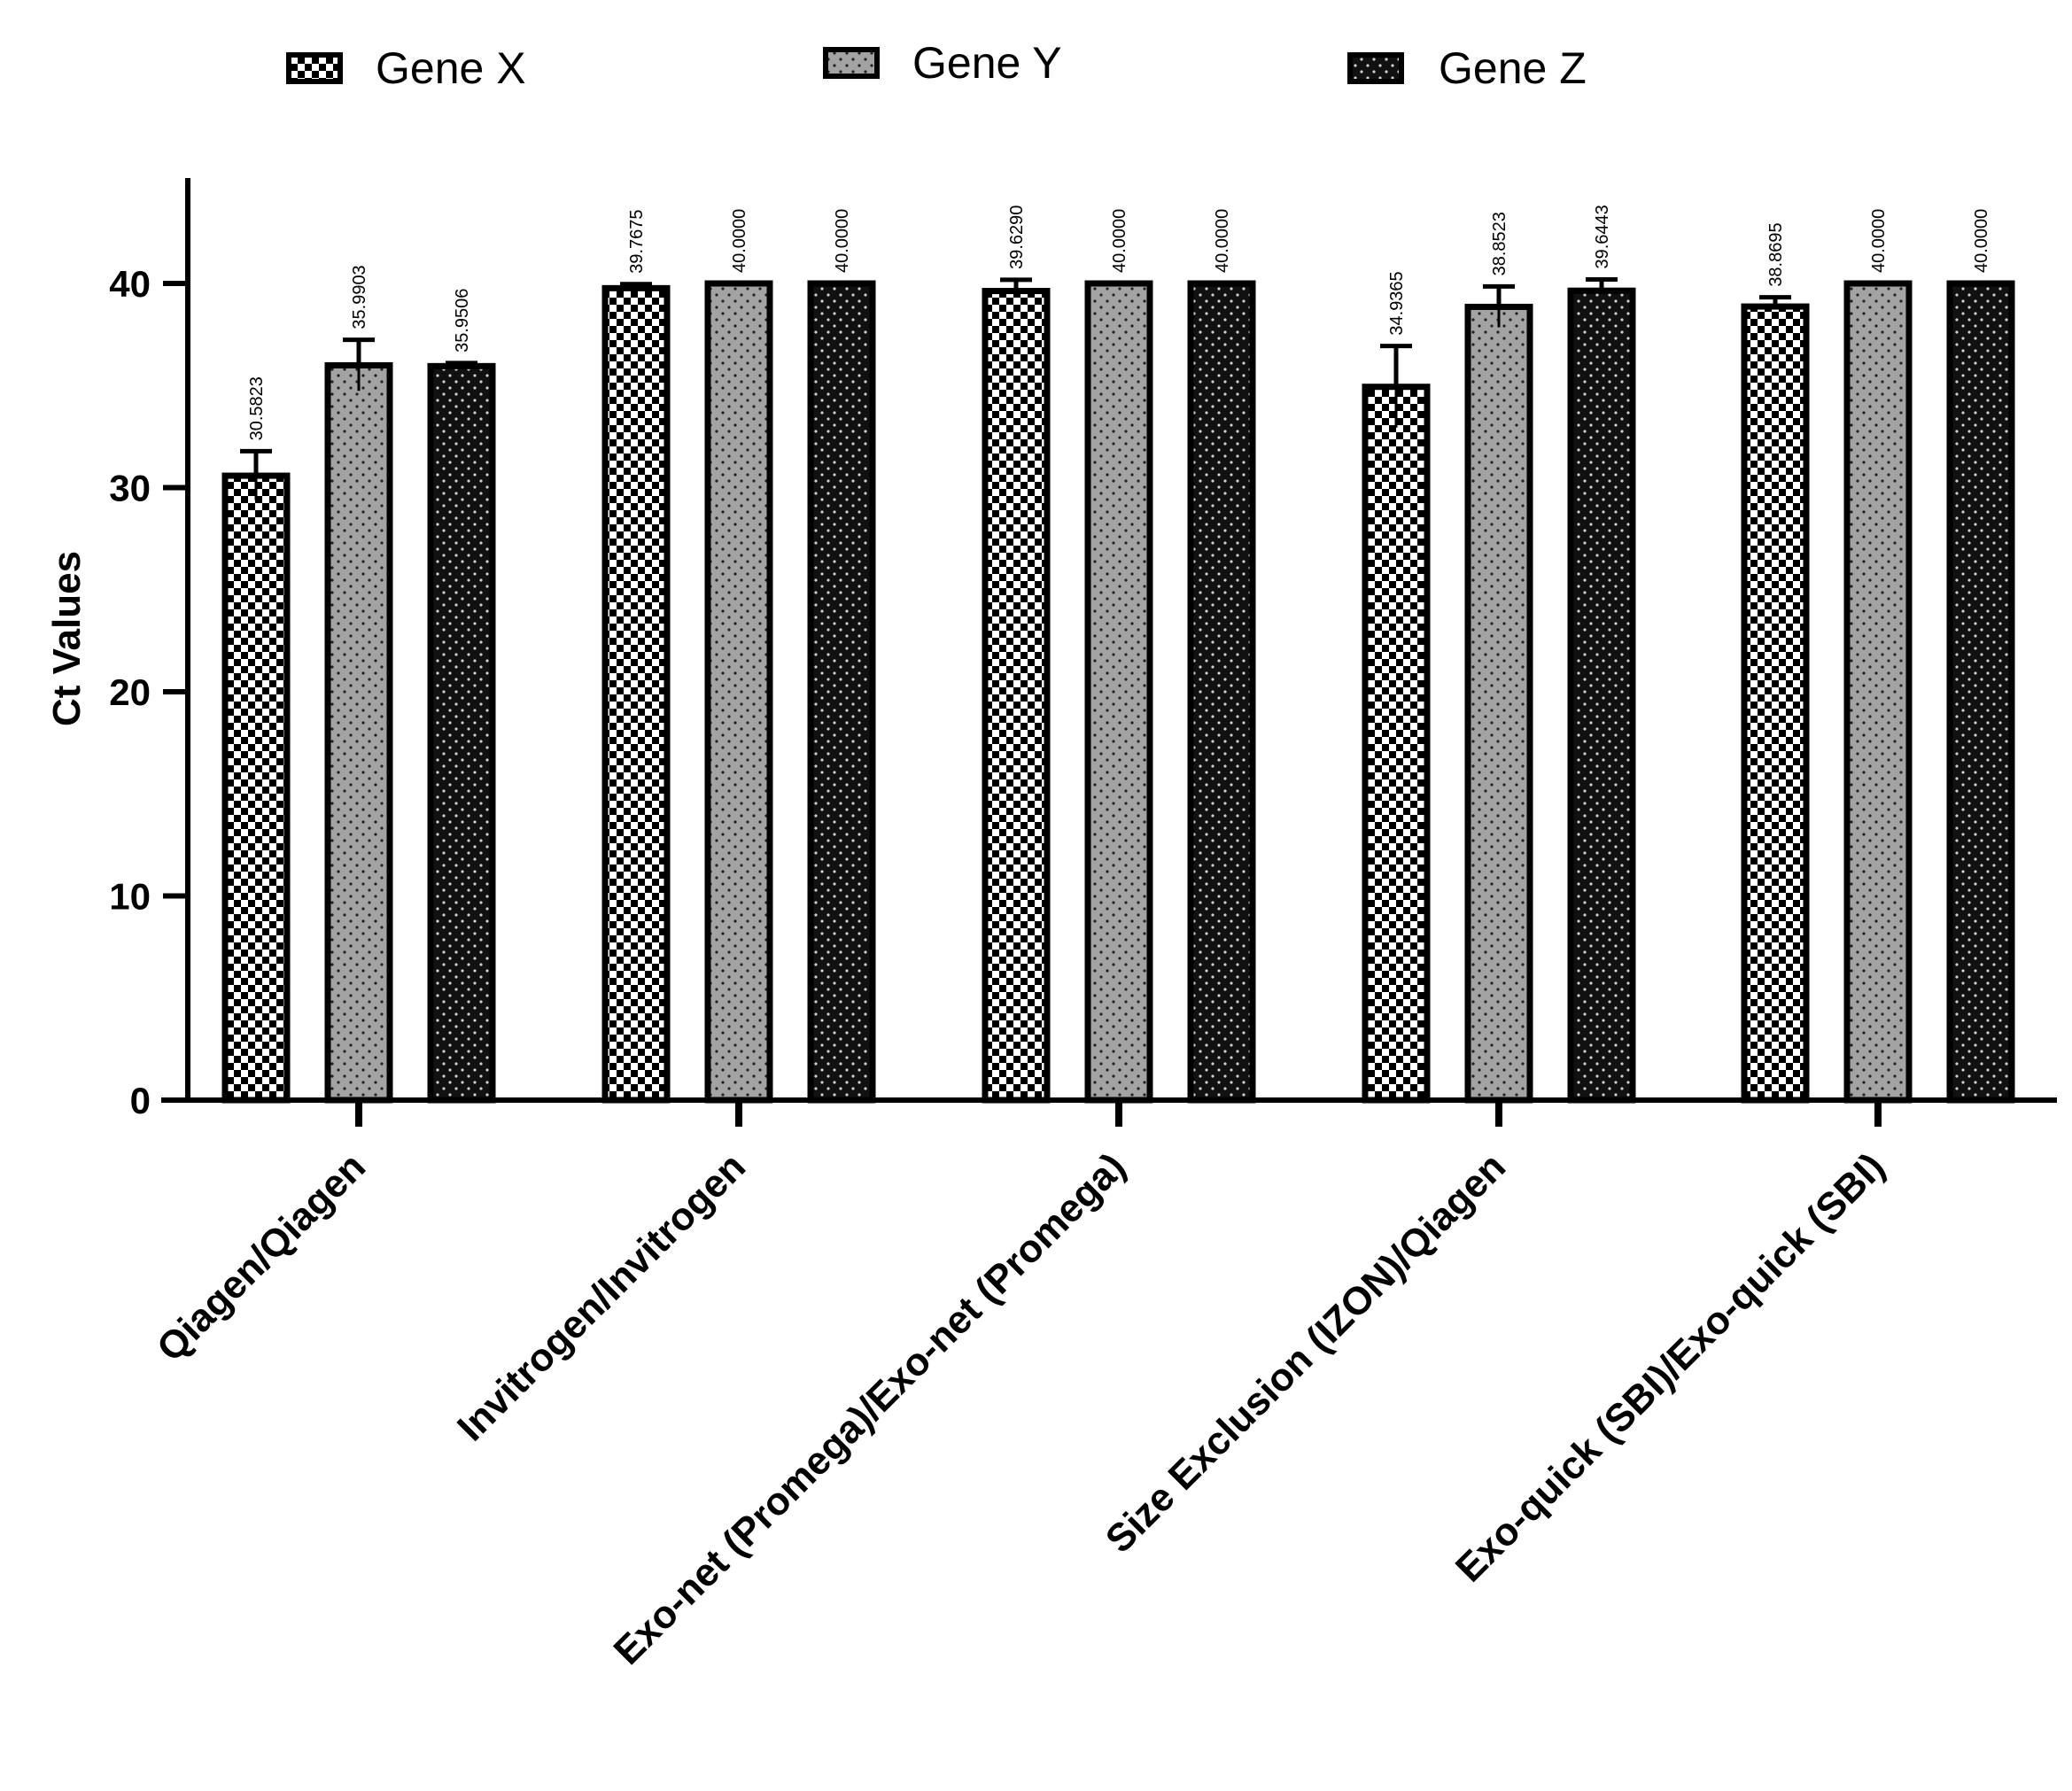  I want to click on value-label-gene-y-1: 35.9903, so click(359, 297).